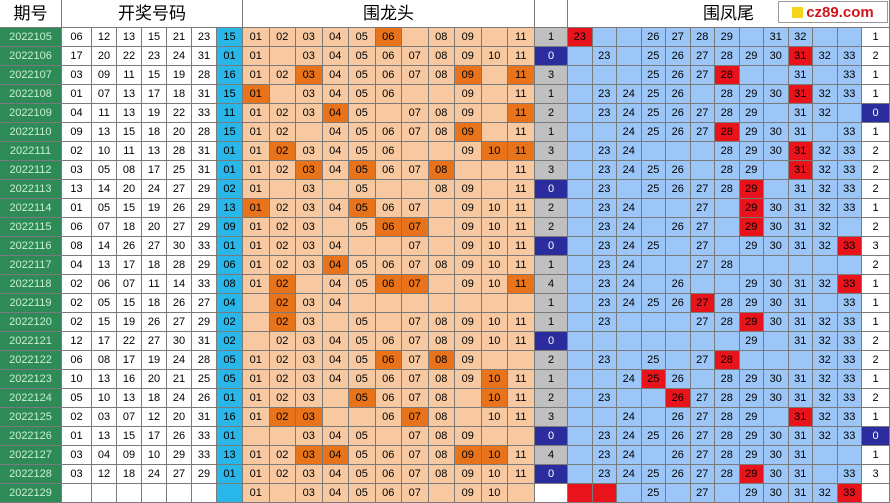  What do you see at coordinates (494, 151) in the screenshot?
I see `dragon-hit-cell: 10` at bounding box center [494, 151].